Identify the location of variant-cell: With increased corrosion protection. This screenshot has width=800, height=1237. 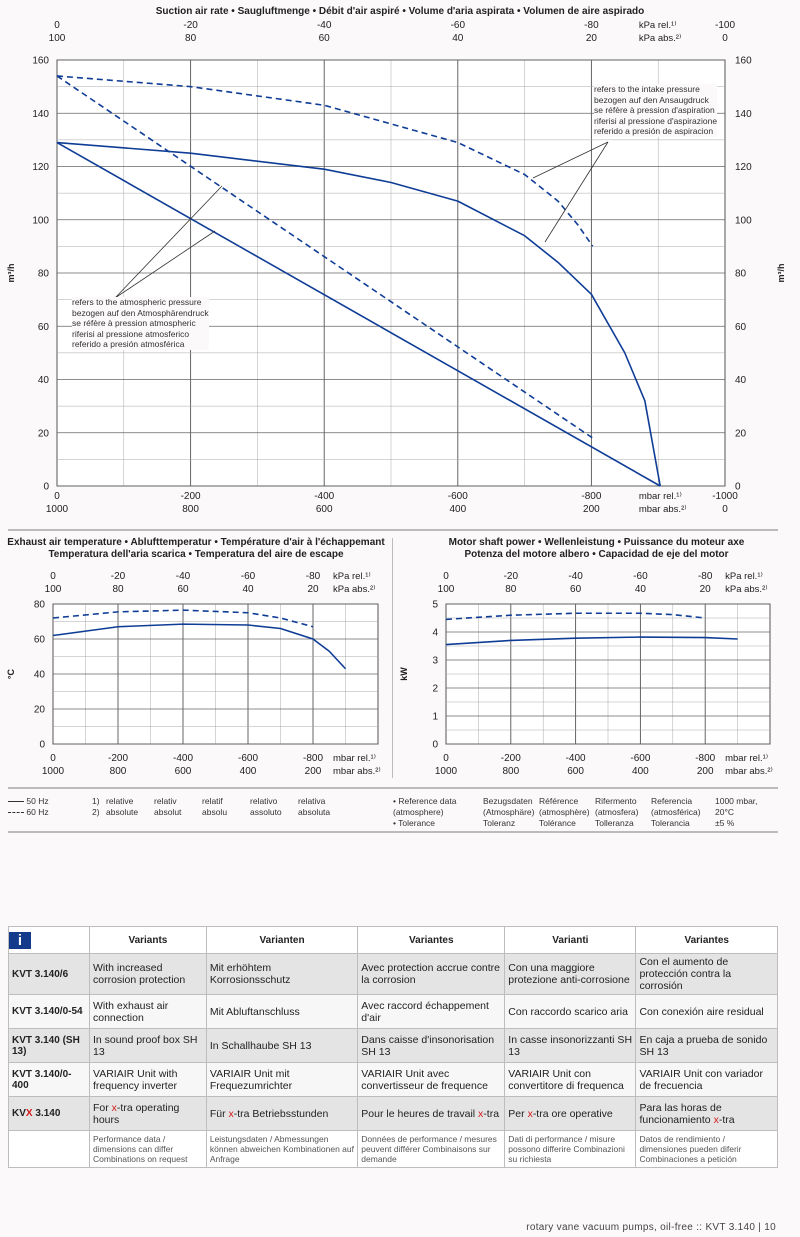
(148, 974).